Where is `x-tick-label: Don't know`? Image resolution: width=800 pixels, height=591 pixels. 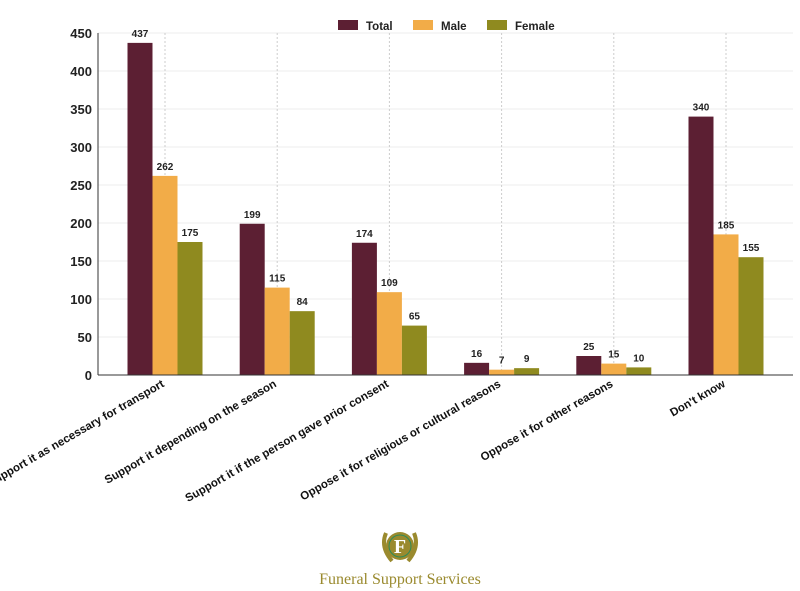 x-tick-label: Don't know is located at coordinates (697, 398).